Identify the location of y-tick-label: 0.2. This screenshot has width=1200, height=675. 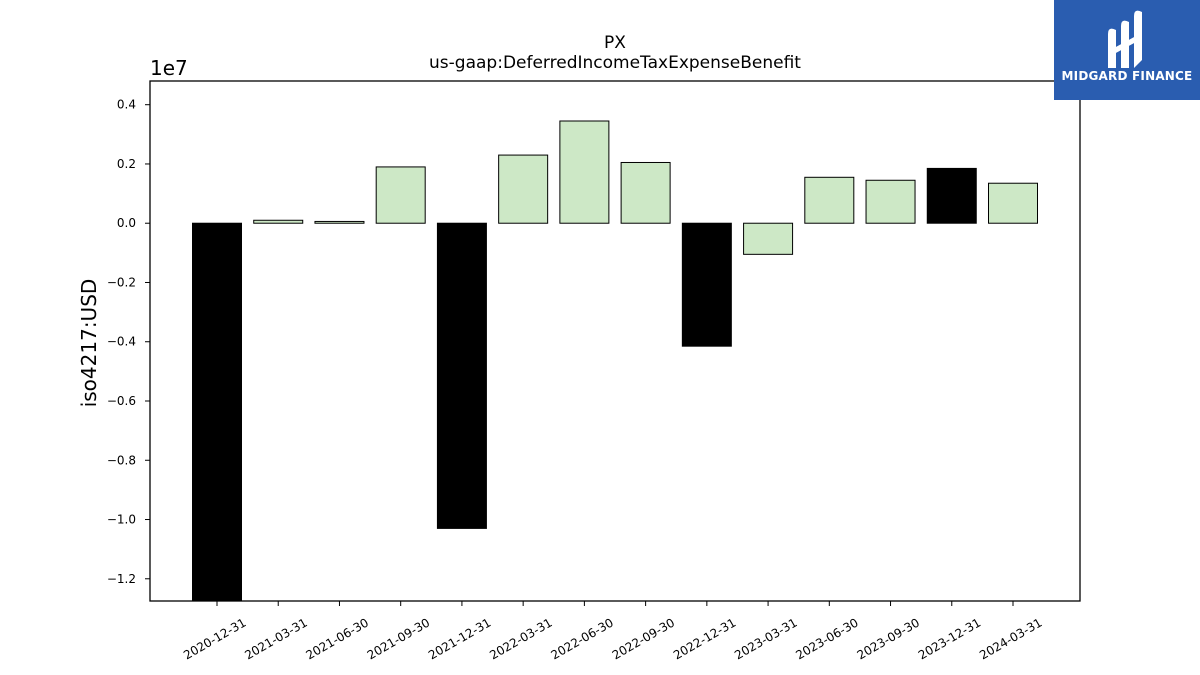
(126, 164).